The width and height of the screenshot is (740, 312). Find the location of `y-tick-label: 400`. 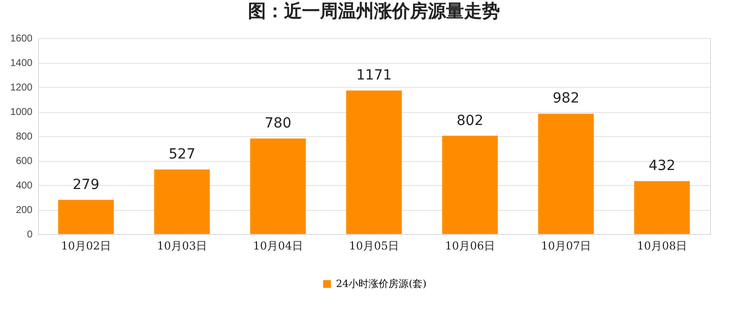

y-tick-label: 400 is located at coordinates (24, 186).